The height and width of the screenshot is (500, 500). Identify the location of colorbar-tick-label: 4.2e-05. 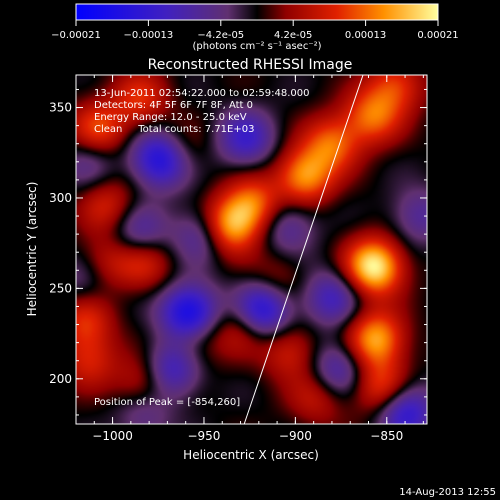
(293, 35).